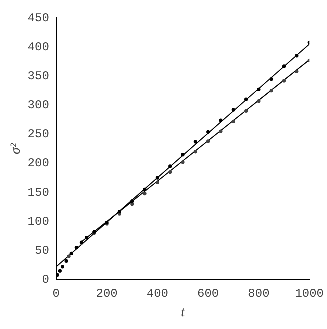 This screenshot has height=329, width=327. Describe the element at coordinates (39, 221) in the screenshot. I see `y-tick-label: 100` at that location.